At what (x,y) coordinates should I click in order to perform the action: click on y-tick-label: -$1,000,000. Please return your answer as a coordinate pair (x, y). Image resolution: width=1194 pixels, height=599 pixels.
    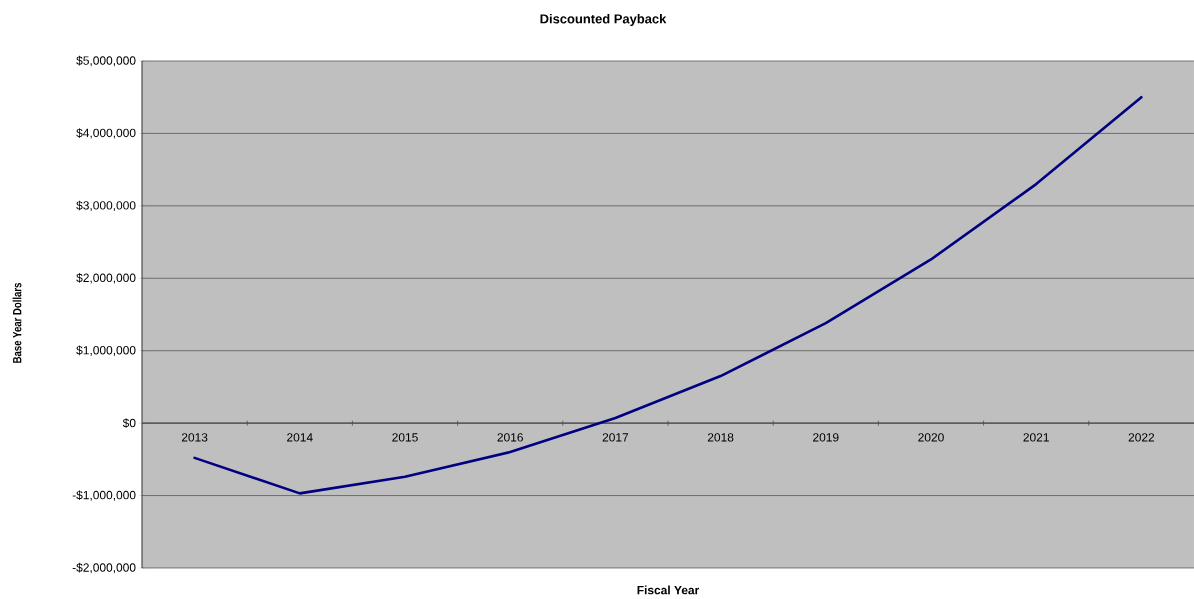
    Looking at the image, I should click on (104, 495).